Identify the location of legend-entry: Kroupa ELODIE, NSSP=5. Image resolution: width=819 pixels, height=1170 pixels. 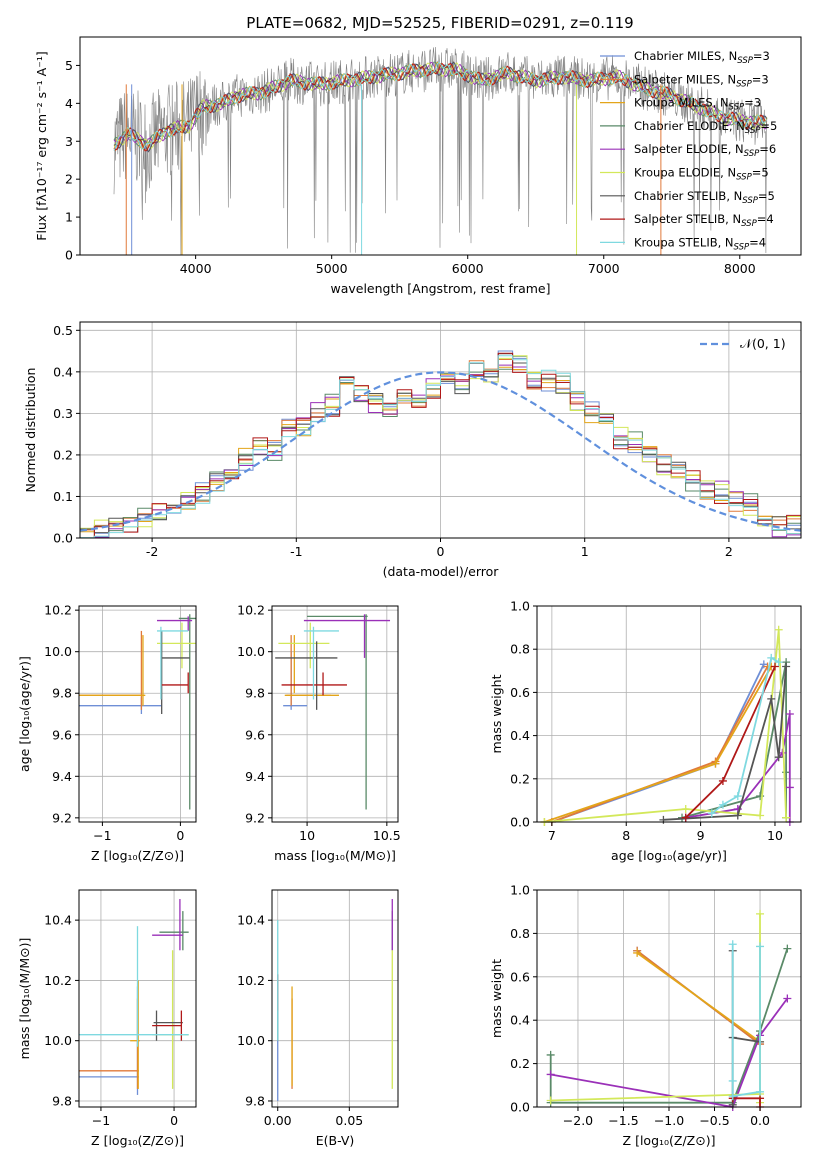
(701, 174).